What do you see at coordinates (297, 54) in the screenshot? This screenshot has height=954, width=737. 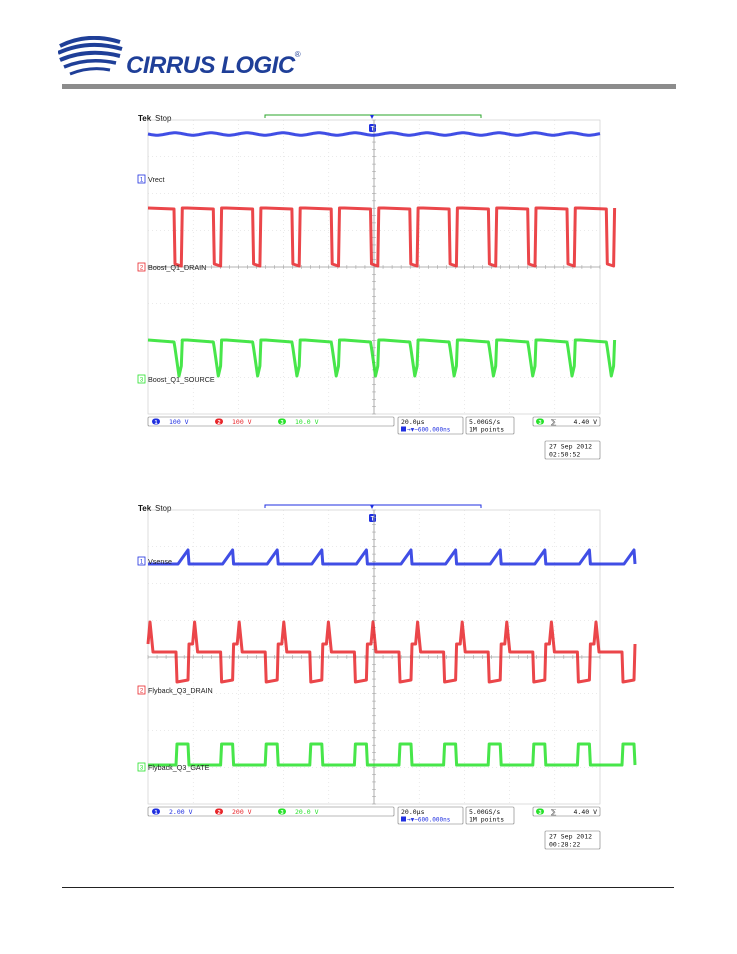 I see `trademark-symbol: ®` at bounding box center [297, 54].